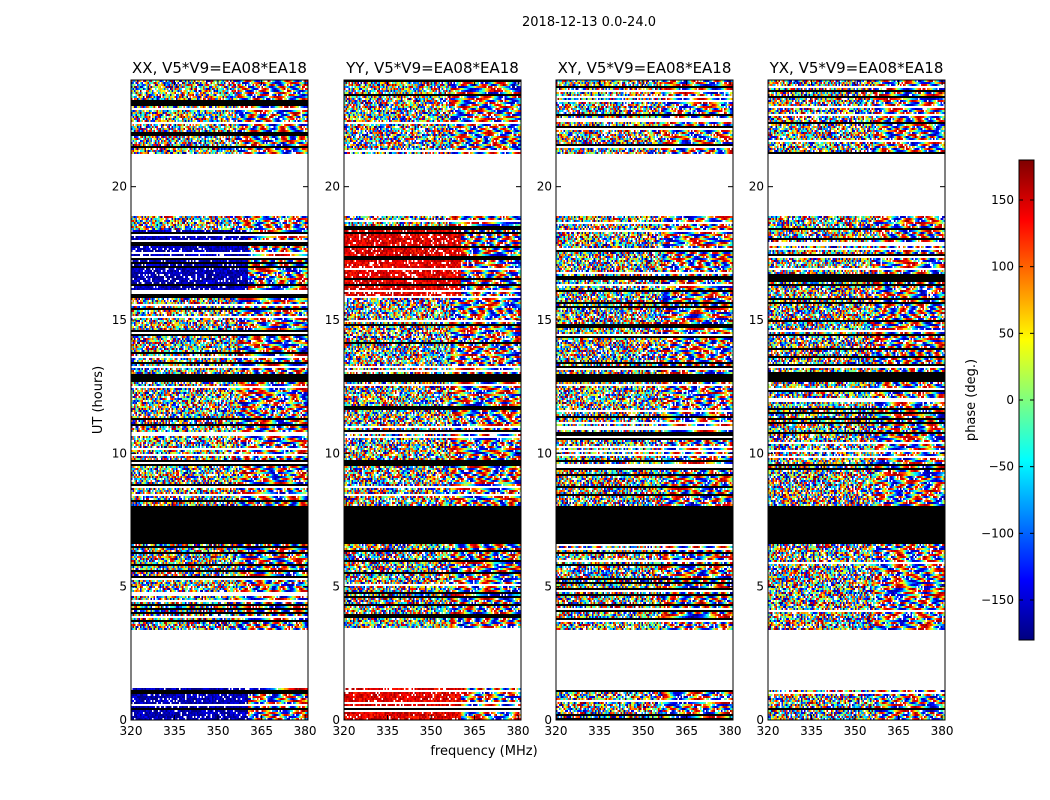 This screenshot has height=800, width=1050. I want to click on panel-title: YY, V5*V9=EA08*EA18, so click(432, 68).